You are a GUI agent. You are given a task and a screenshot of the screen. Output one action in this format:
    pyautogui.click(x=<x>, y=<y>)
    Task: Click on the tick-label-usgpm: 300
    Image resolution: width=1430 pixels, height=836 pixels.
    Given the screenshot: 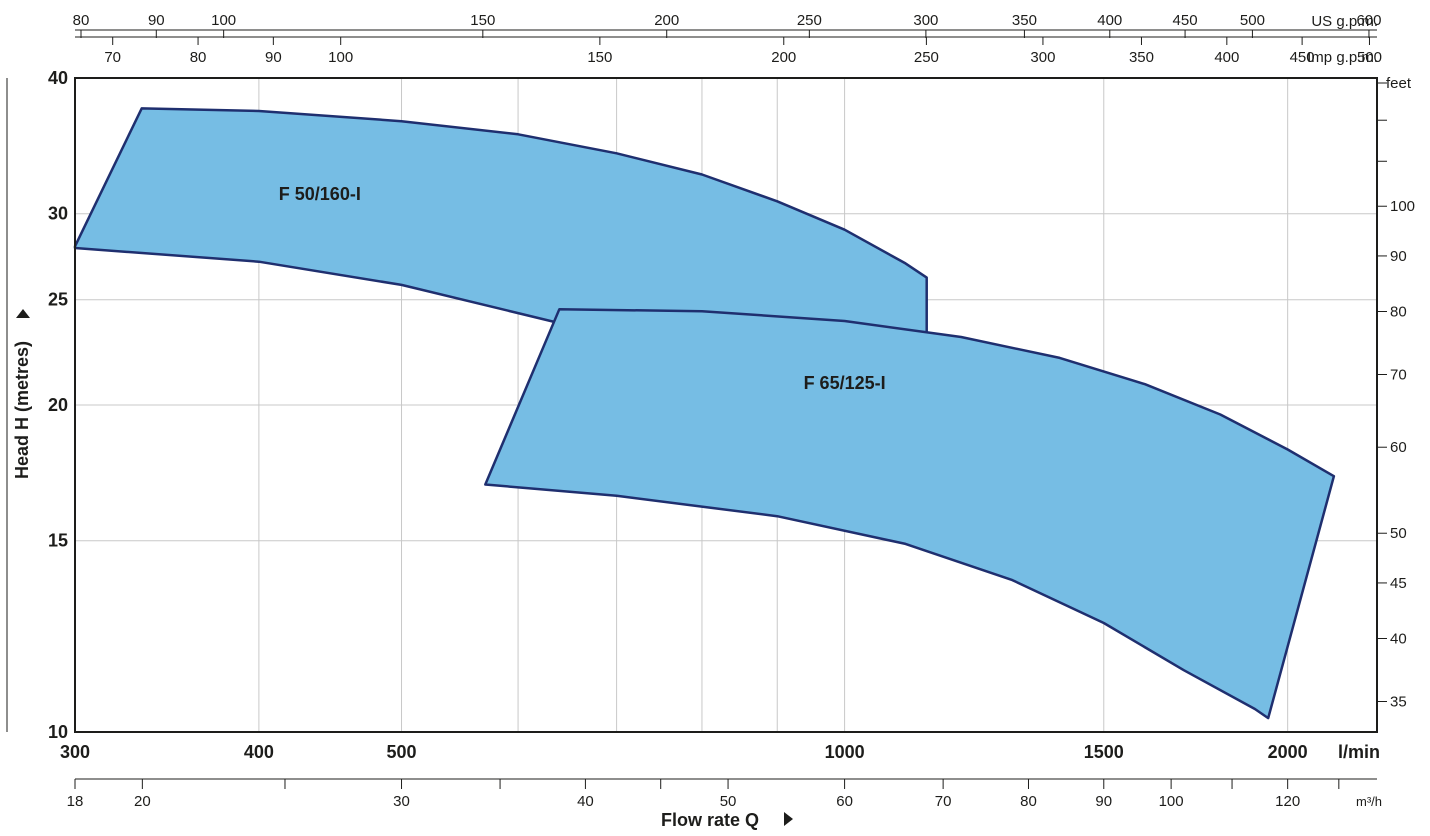 What is the action you would take?
    pyautogui.click(x=925, y=20)
    